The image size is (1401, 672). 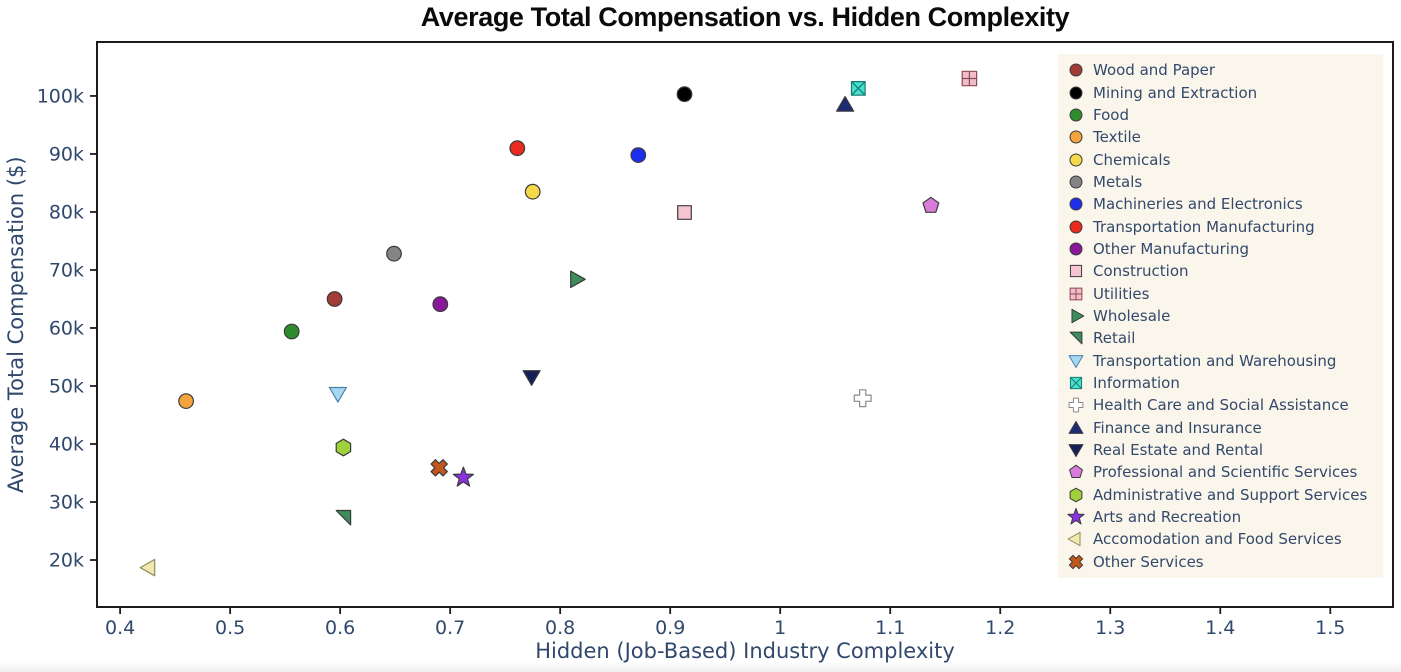 I want to click on legend-label: Mining and Extraction, so click(x=1175, y=92).